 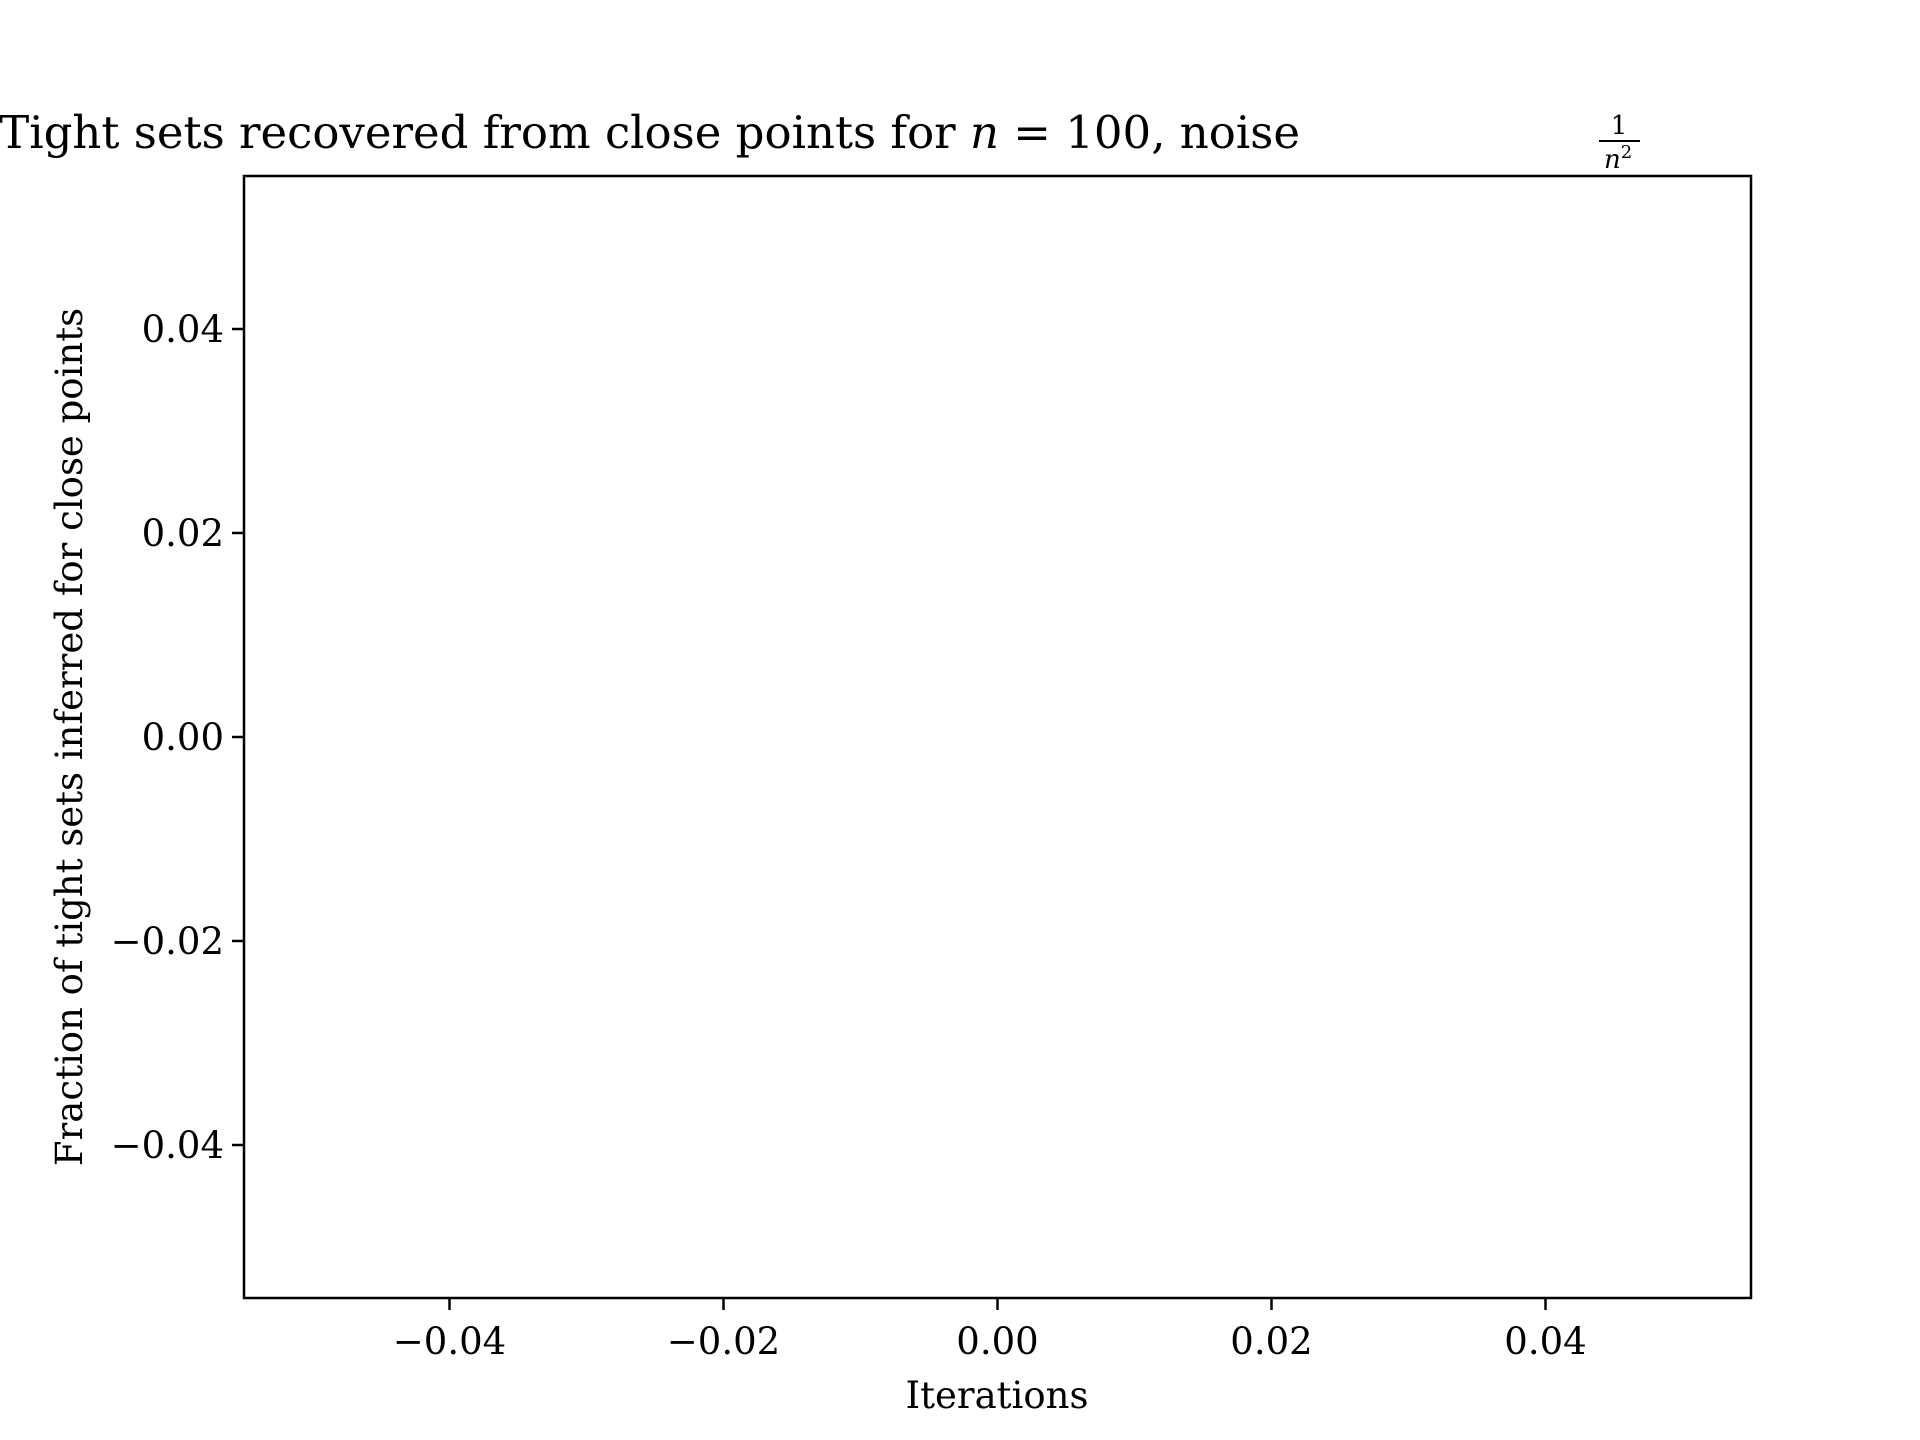 What do you see at coordinates (1612, 160) in the screenshot?
I see `title-frac-den-var: n` at bounding box center [1612, 160].